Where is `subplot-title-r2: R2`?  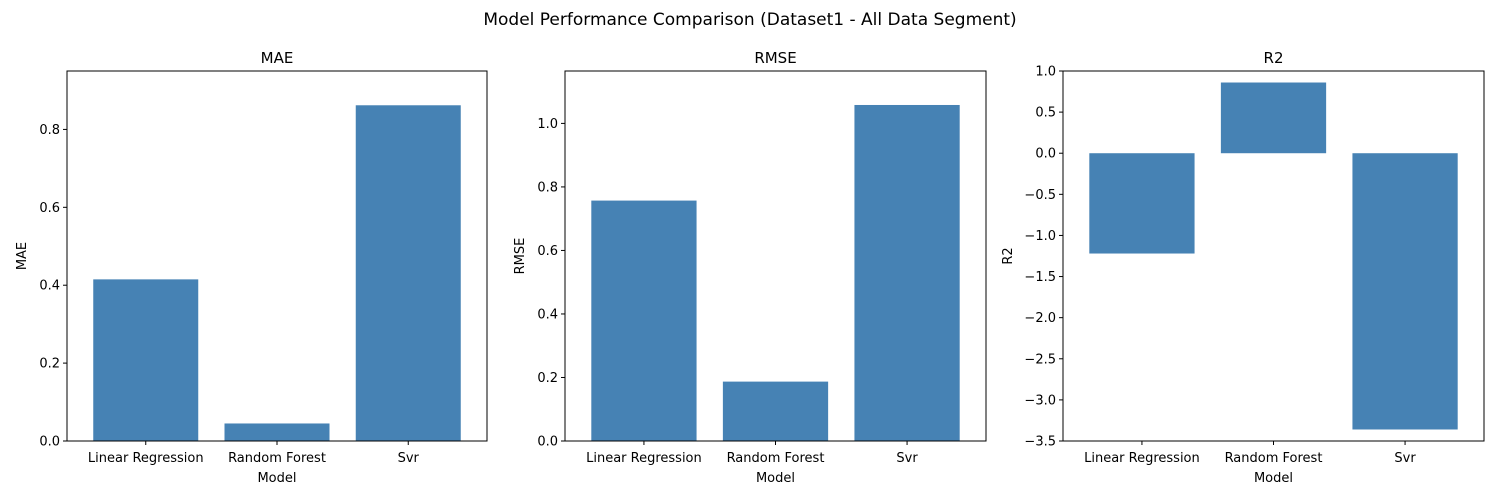 subplot-title-r2: R2 is located at coordinates (1274, 58).